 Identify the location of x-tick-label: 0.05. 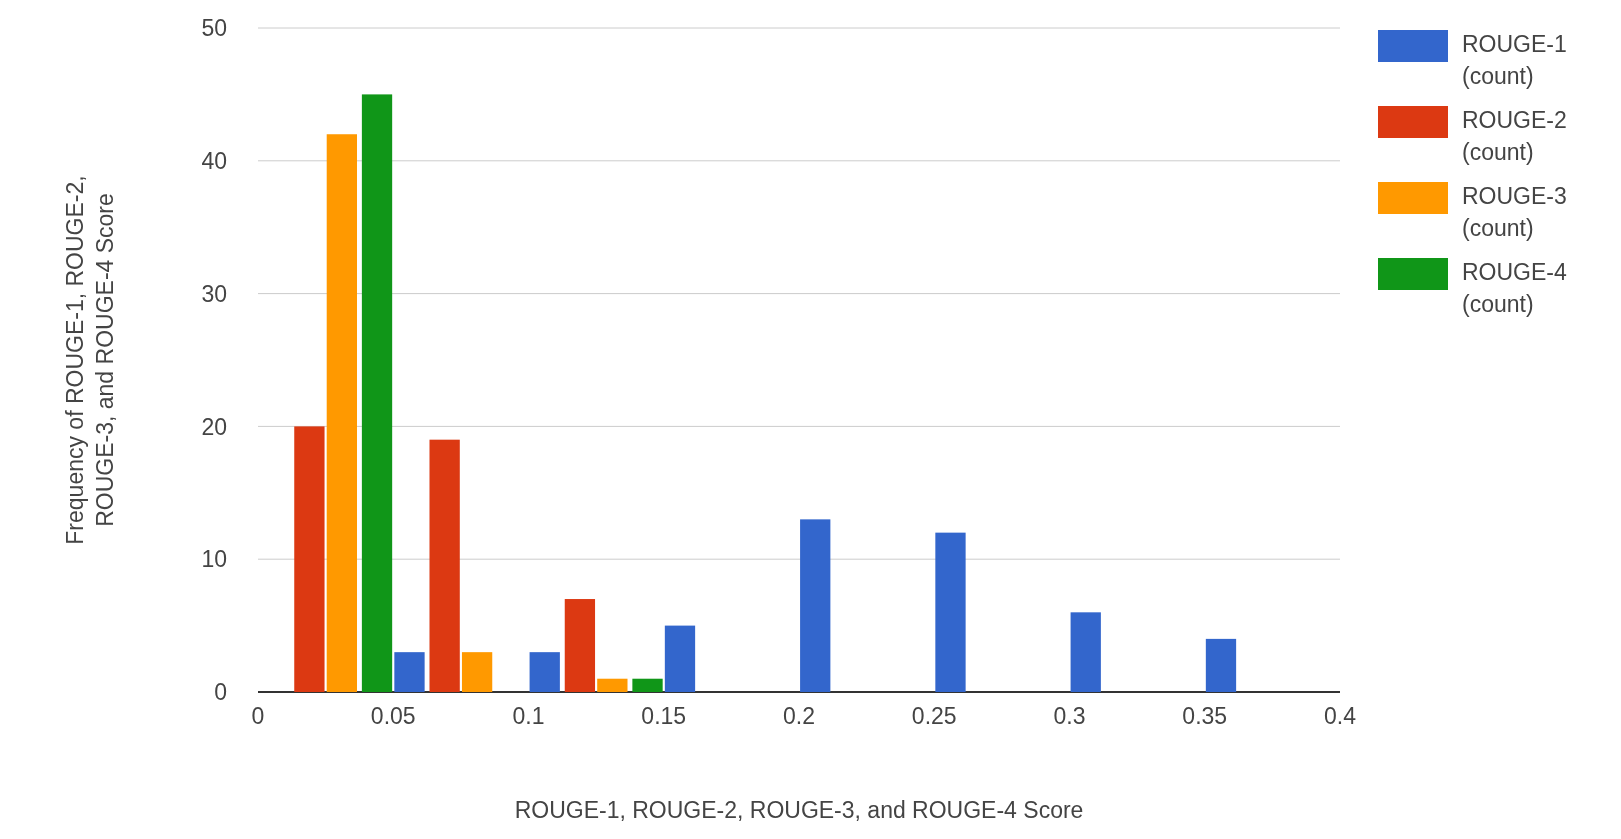
(393, 716).